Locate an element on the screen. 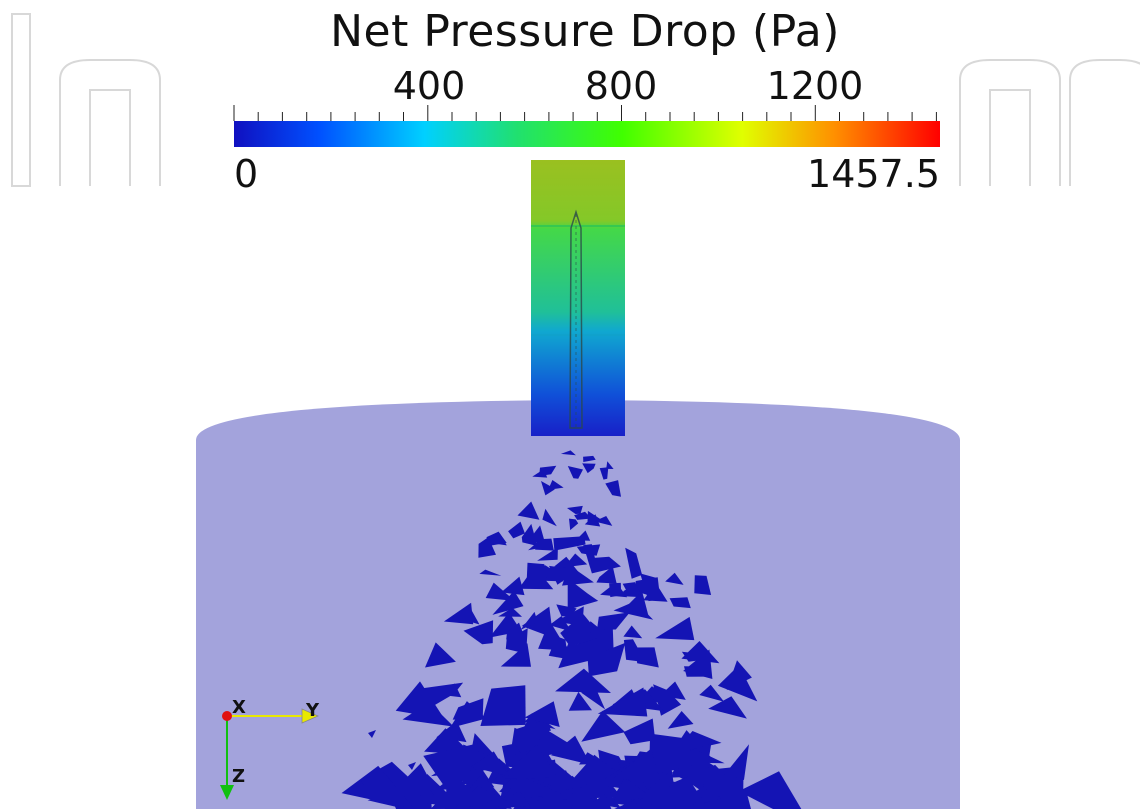  colorbar-tick-label: 1200 is located at coordinates (815, 86).